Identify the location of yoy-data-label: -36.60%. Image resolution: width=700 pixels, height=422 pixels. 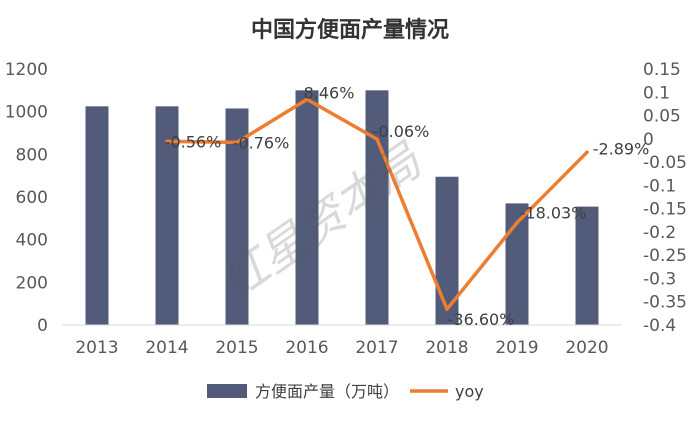
(481, 319).